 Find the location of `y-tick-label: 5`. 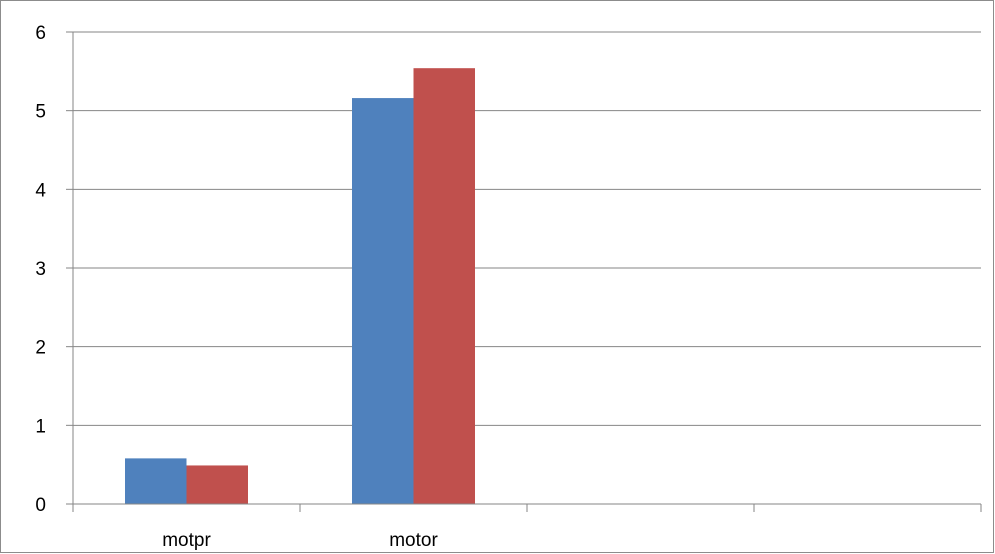

y-tick-label: 5 is located at coordinates (40, 112).